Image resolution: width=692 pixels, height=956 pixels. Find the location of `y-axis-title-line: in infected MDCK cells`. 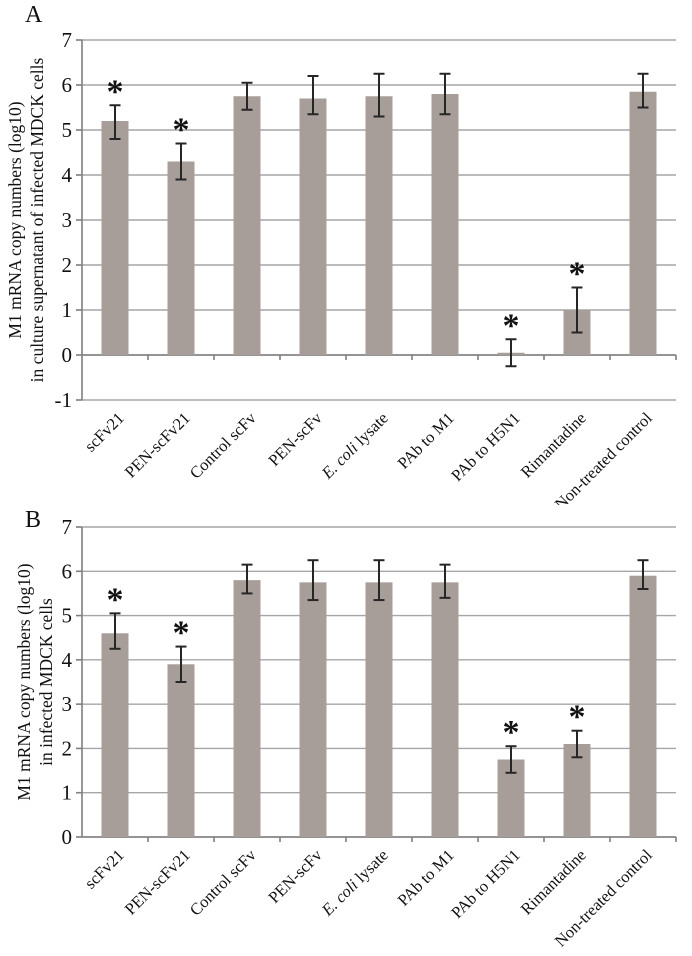

y-axis-title-line: in infected MDCK cells is located at coordinates (46, 682).